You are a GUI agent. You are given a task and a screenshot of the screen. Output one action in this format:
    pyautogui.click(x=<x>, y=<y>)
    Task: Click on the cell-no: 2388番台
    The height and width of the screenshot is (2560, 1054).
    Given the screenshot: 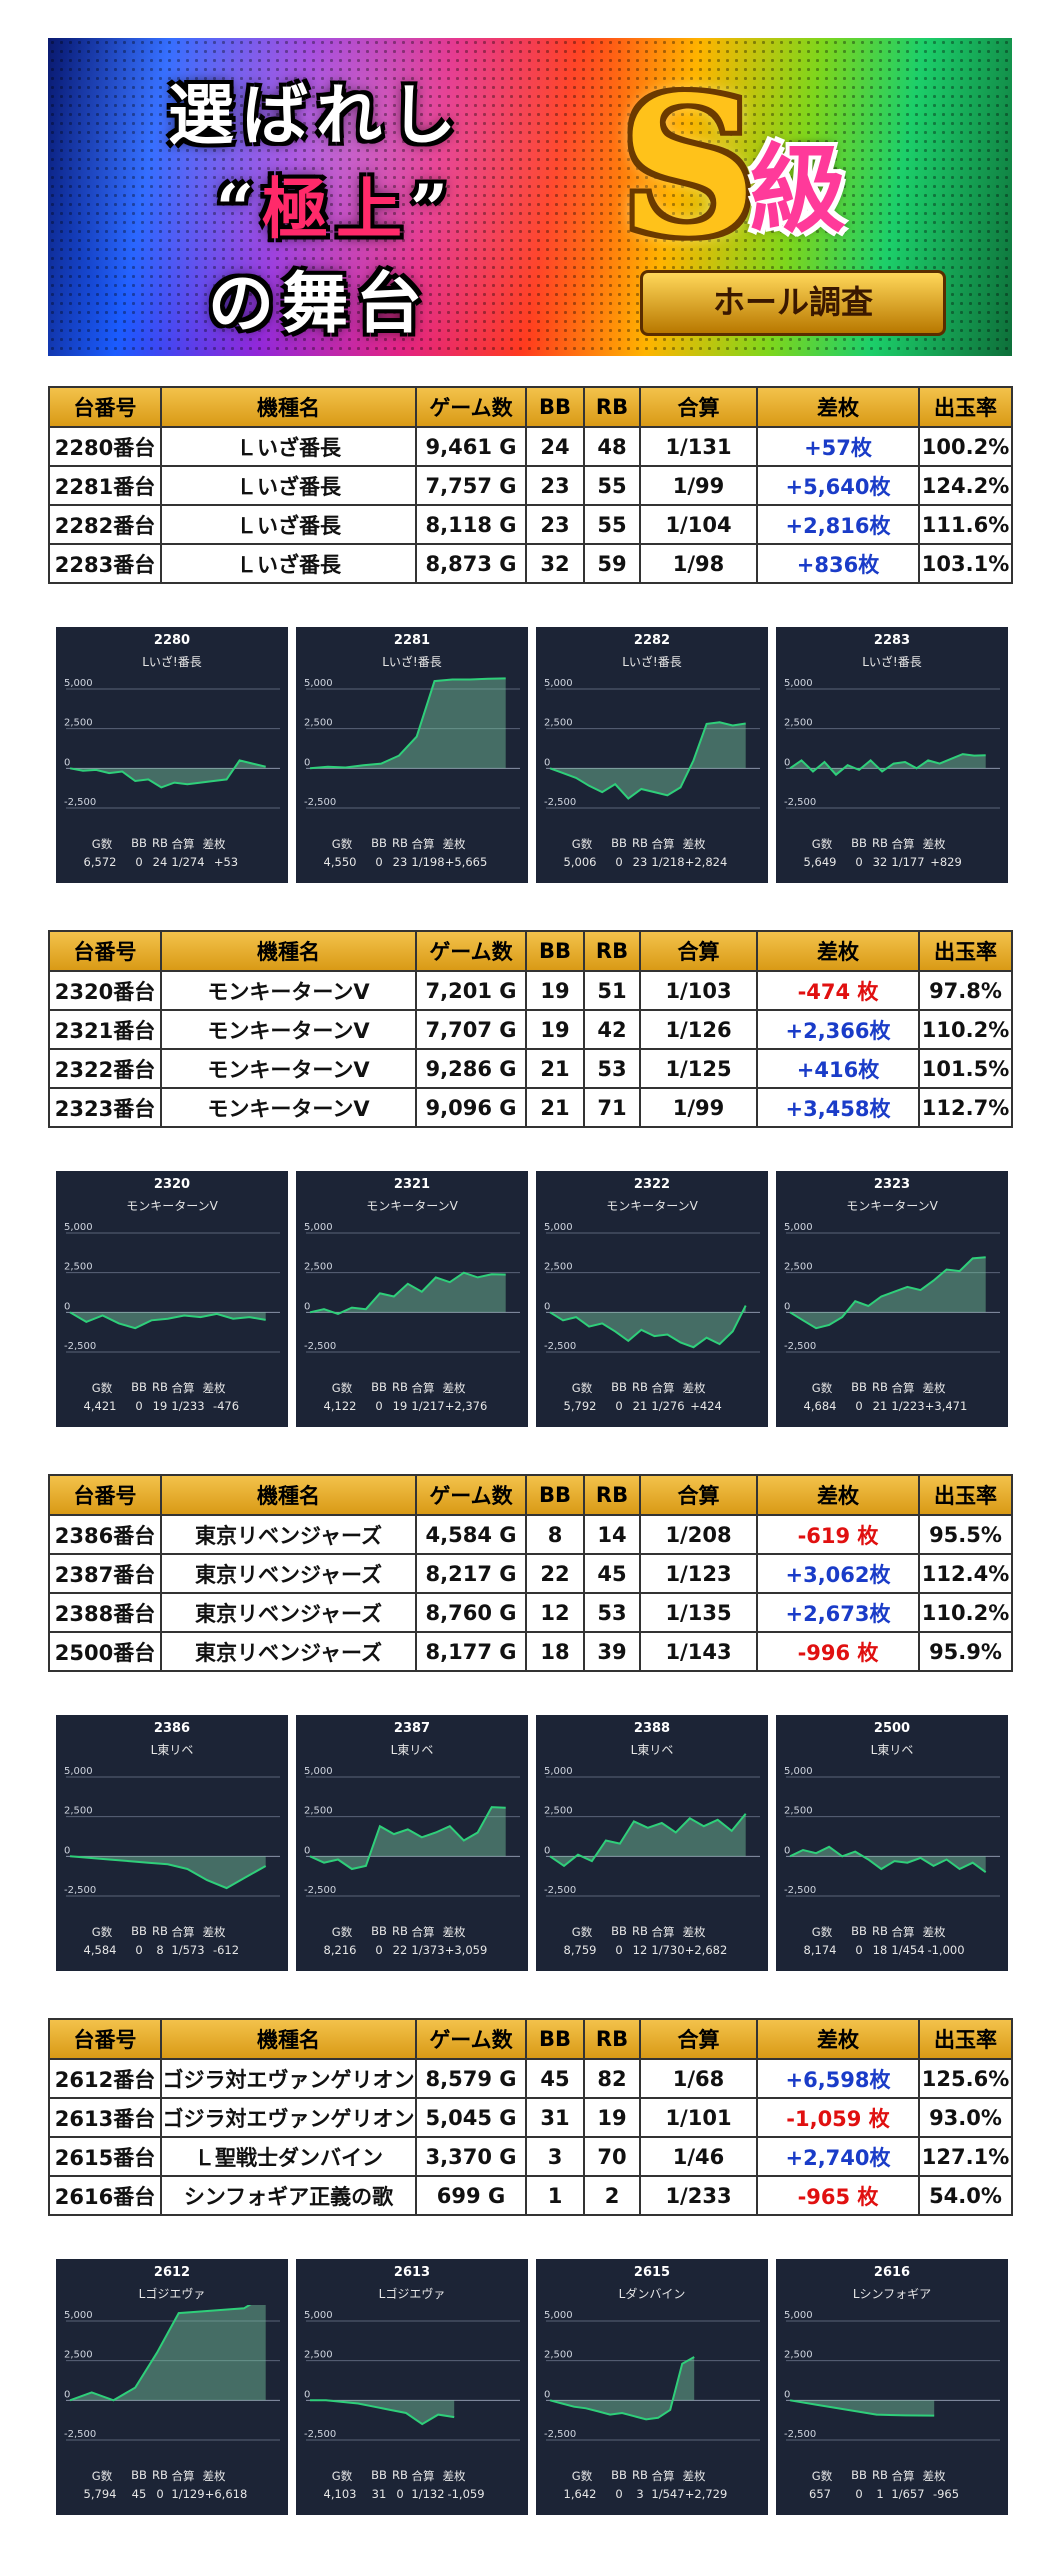 What is the action you would take?
    pyautogui.click(x=105, y=1612)
    